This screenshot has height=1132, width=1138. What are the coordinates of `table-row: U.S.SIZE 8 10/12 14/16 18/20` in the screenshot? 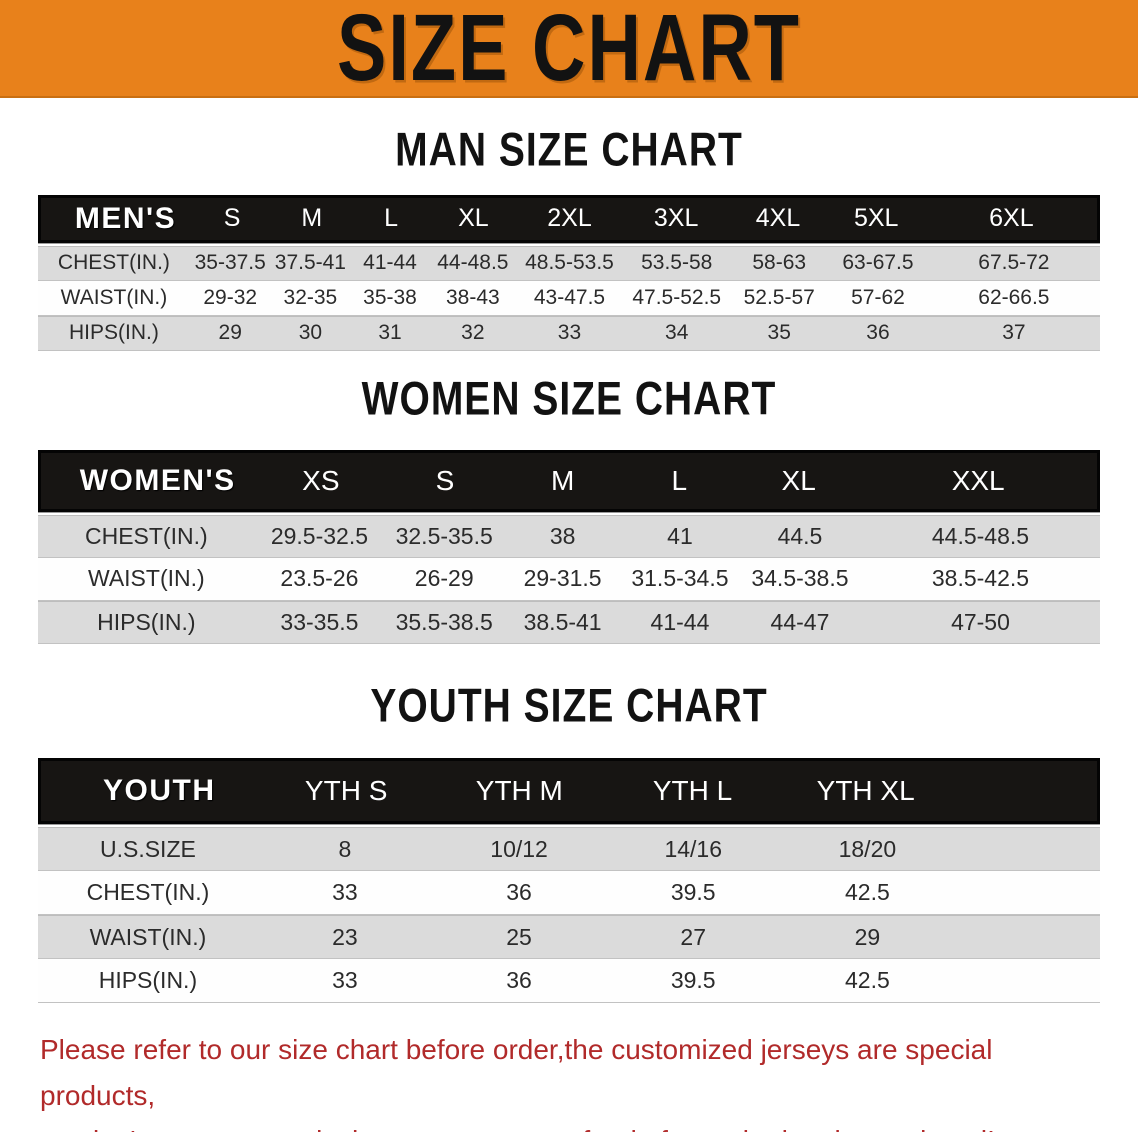 It's located at (569, 849).